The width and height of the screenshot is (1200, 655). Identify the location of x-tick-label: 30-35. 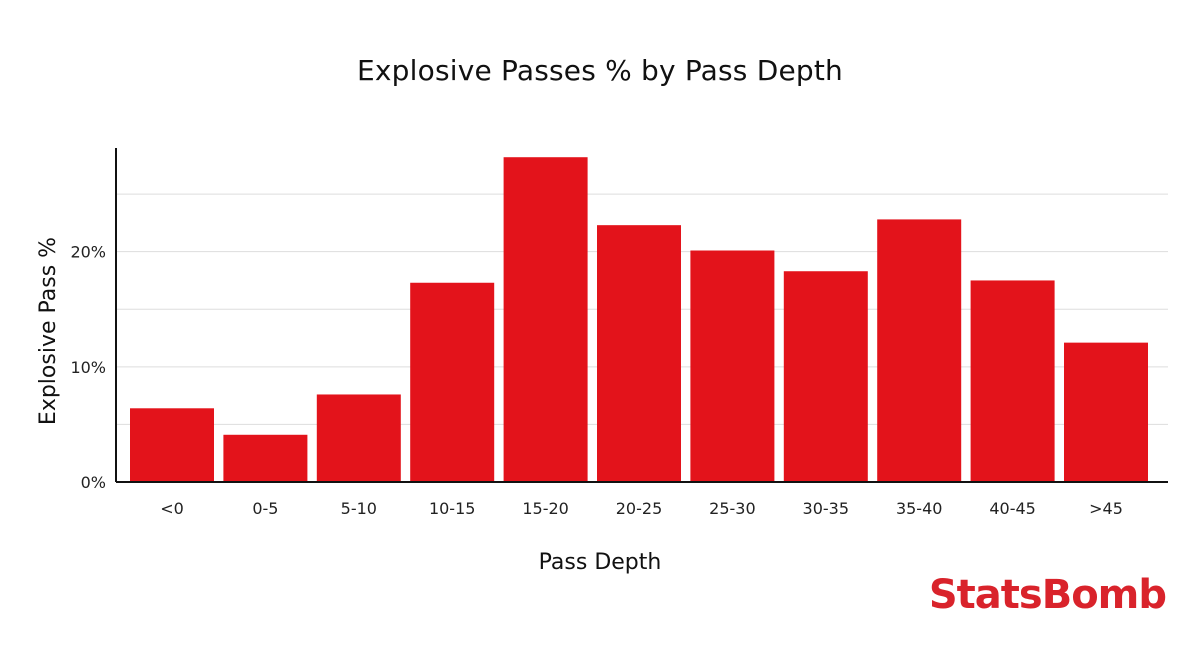
(826, 508).